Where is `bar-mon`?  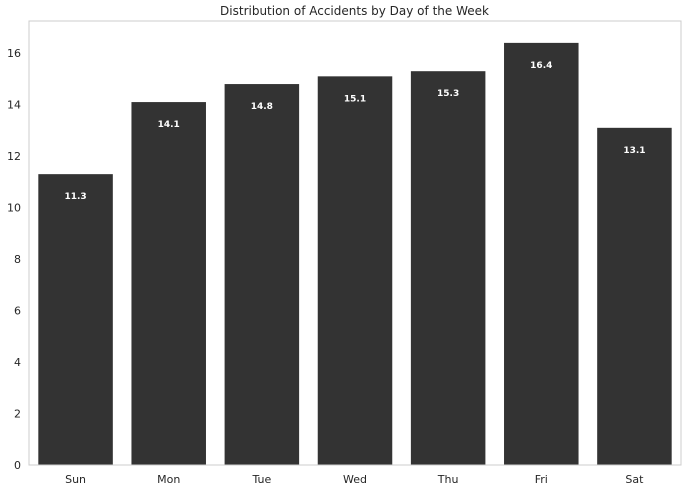
bar-mon is located at coordinates (168, 284).